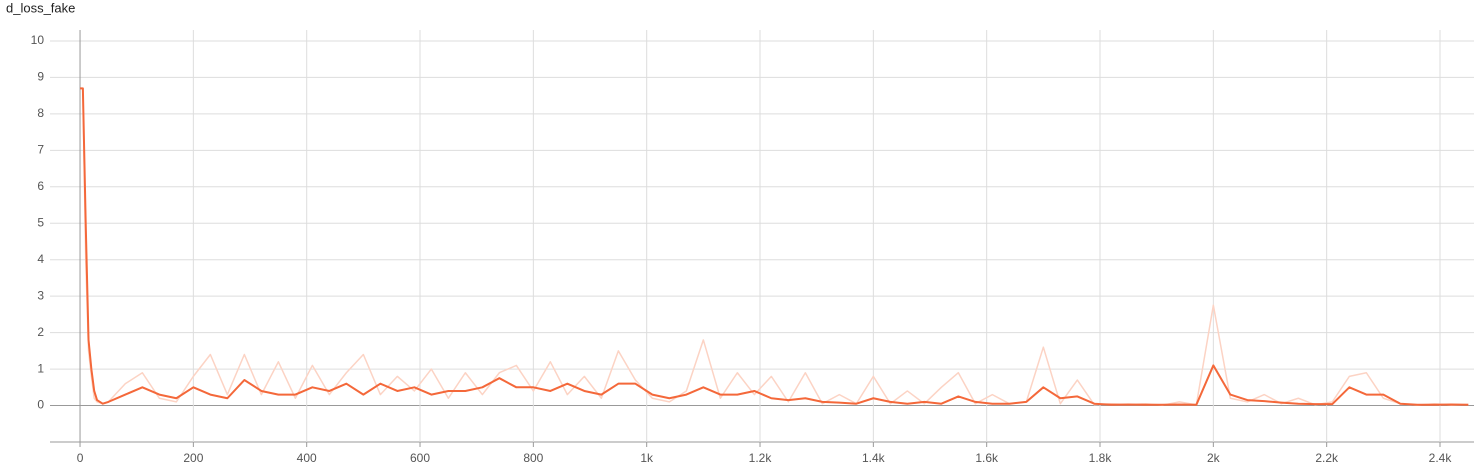  Describe the element at coordinates (761, 458) in the screenshot. I see `x-tick-label: 1.2k` at that location.